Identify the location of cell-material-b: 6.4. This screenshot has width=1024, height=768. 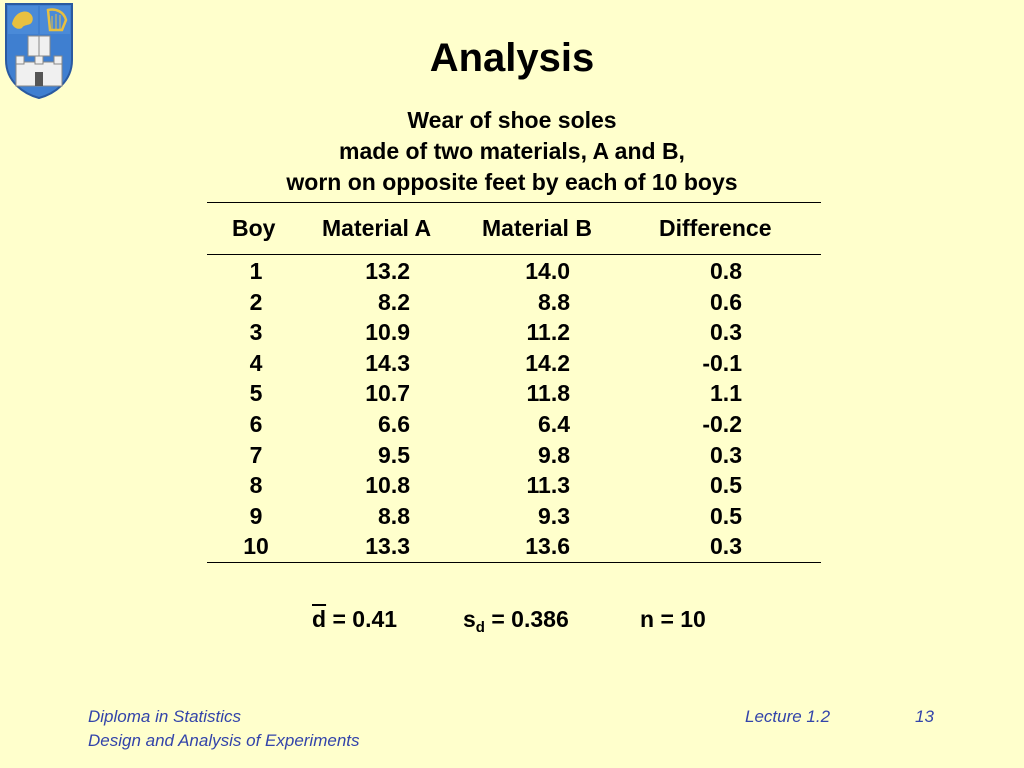
(554, 423).